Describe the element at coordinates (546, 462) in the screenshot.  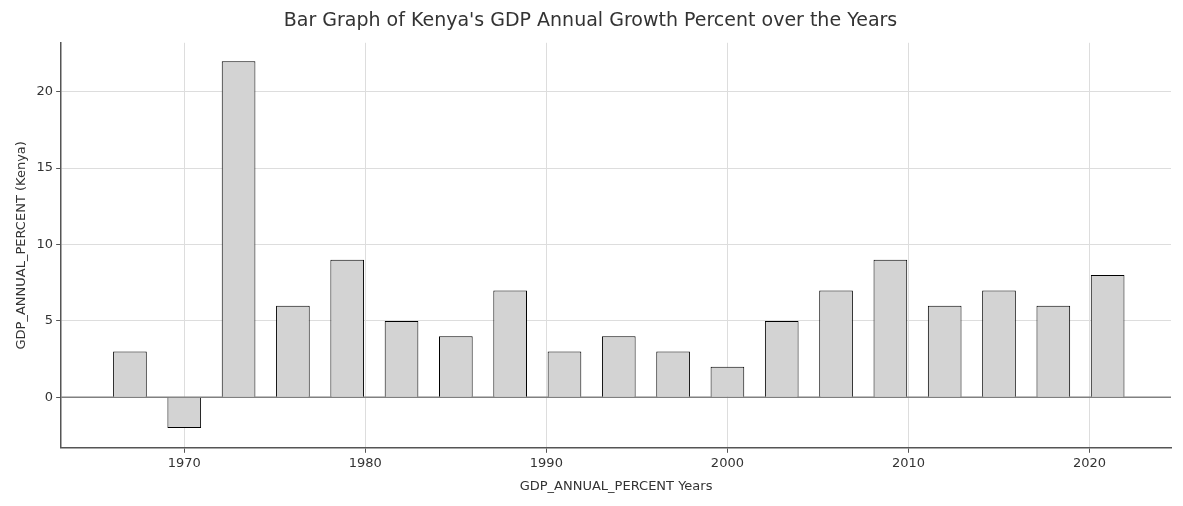
I see `x-tick-label: 1990` at that location.